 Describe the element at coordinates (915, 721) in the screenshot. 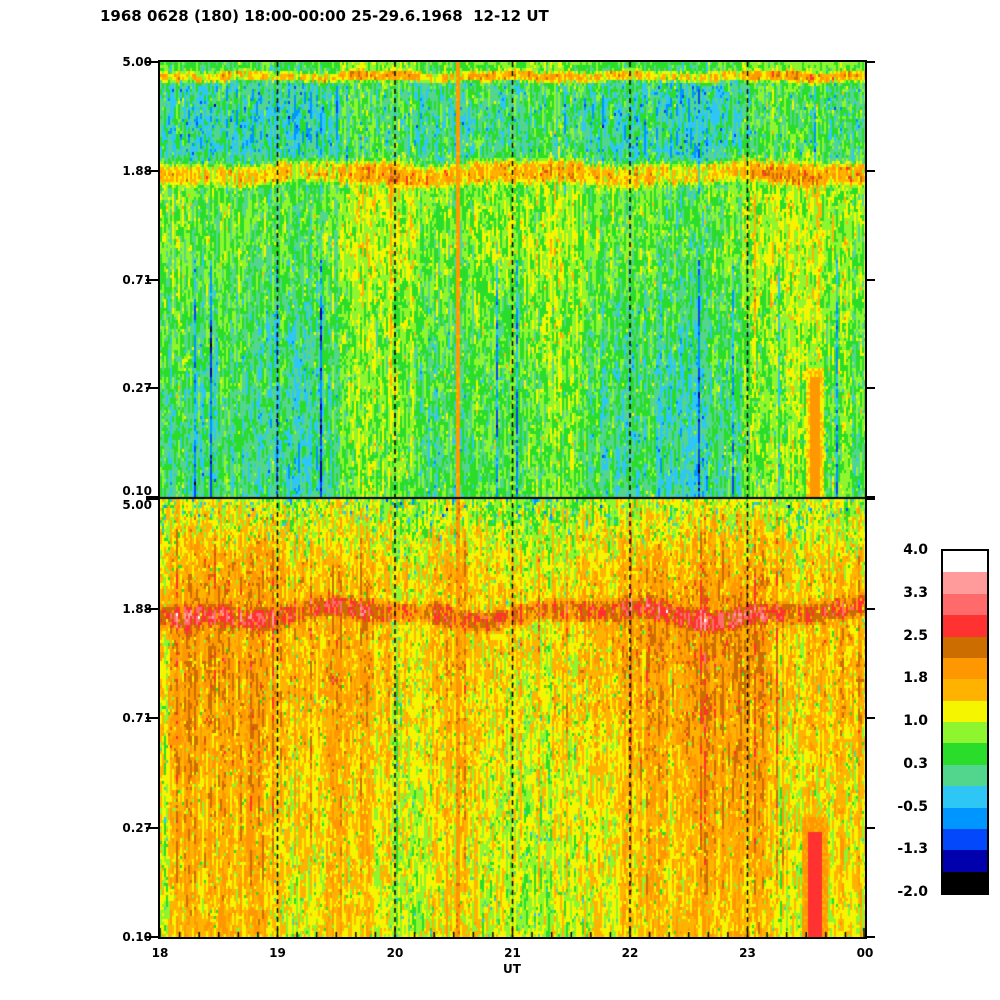

I see `colorbar-label: 1.0` at that location.